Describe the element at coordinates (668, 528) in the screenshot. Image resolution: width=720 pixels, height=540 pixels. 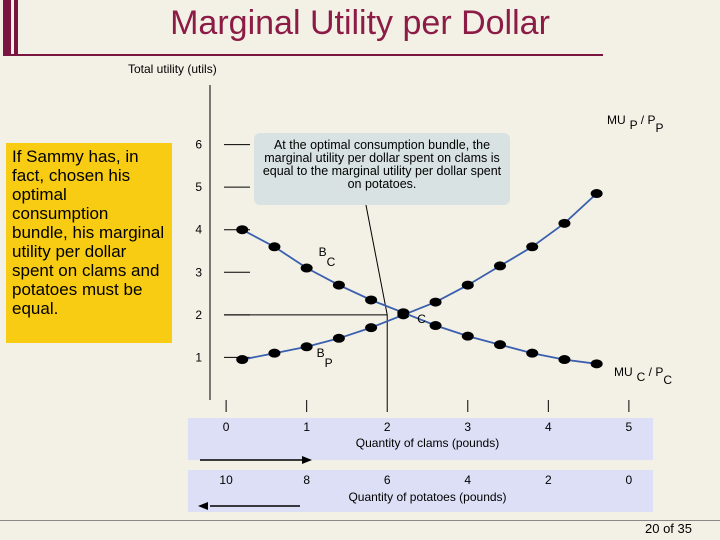
I see `page-number: 20 of 35` at that location.